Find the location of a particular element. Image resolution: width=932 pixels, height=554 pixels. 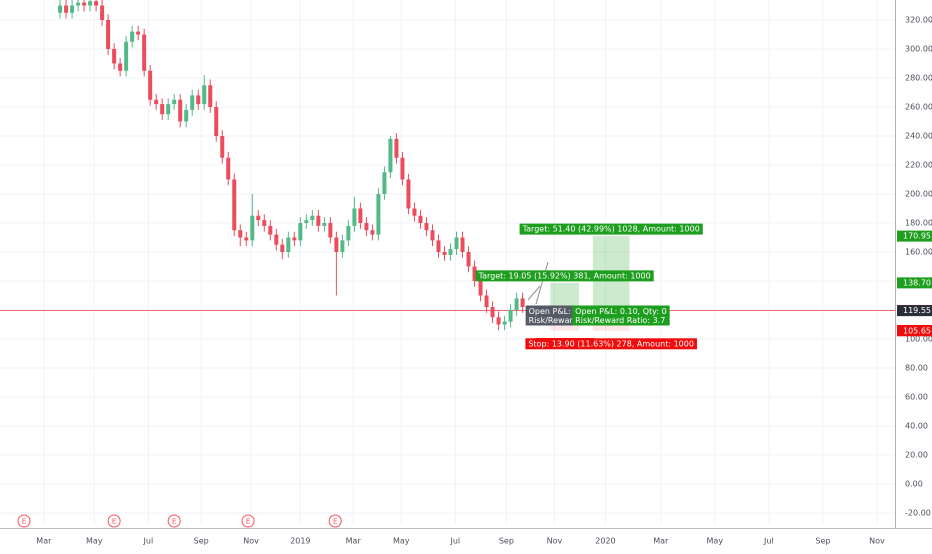

stop-label-text: Stop: 13.90 (11.63%) 278, Amount: 1000 is located at coordinates (611, 343).